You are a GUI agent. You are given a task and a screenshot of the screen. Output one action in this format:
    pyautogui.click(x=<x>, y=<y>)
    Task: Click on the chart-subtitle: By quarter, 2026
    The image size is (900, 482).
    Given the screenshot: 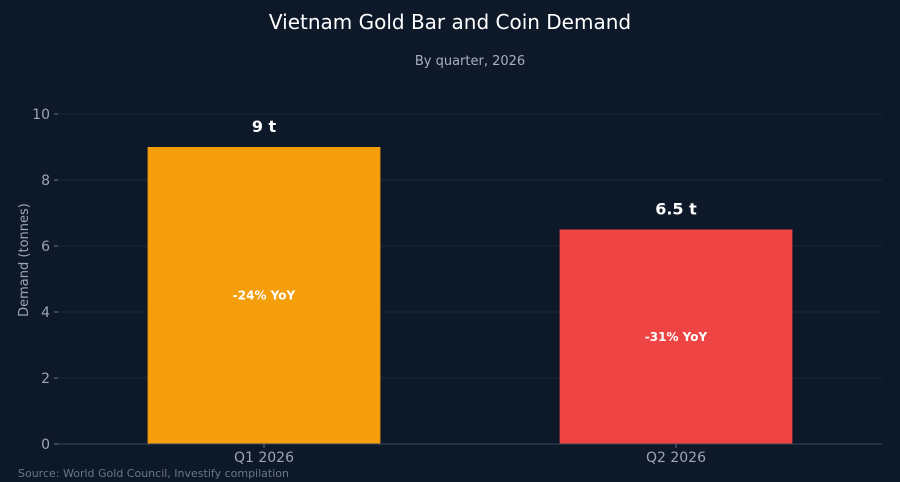 What is the action you would take?
    pyautogui.click(x=470, y=61)
    